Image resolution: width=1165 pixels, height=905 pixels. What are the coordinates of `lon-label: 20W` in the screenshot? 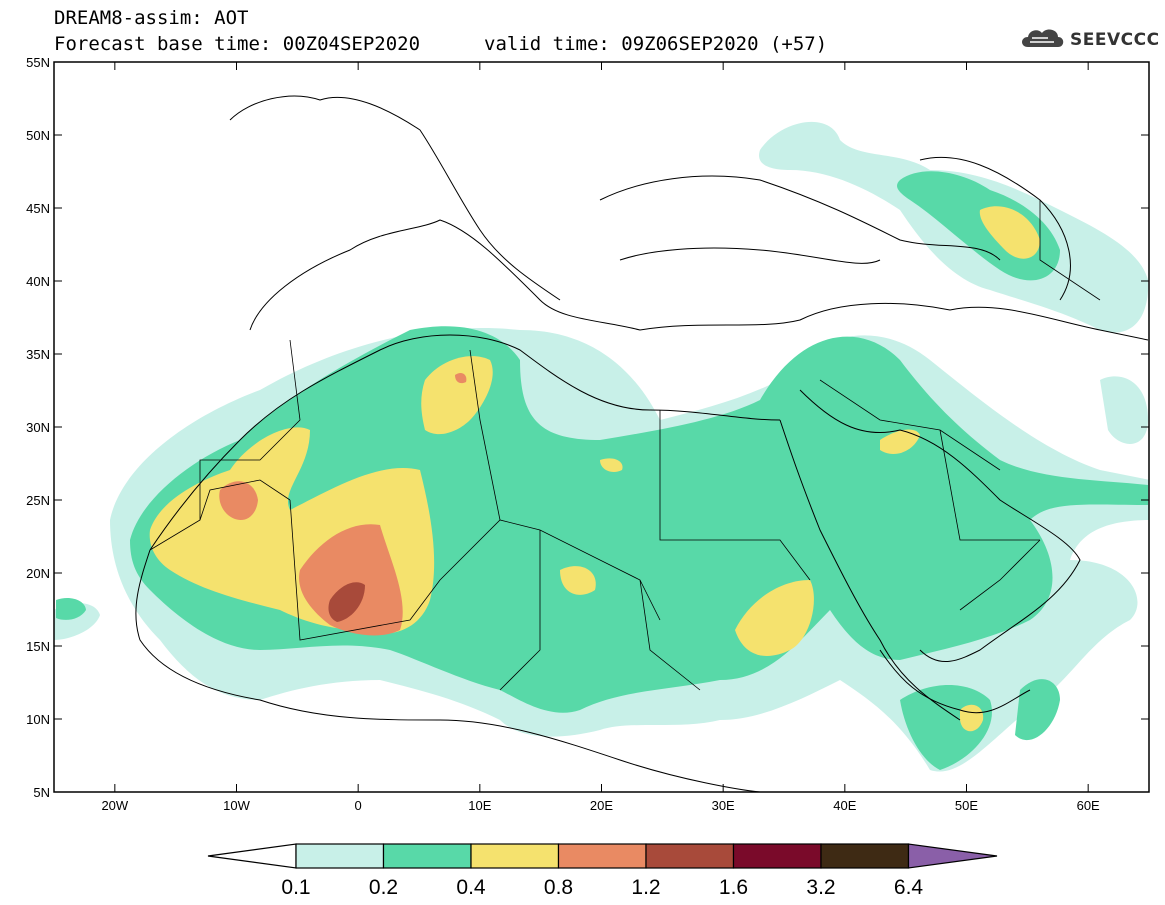 It's located at (114, 805).